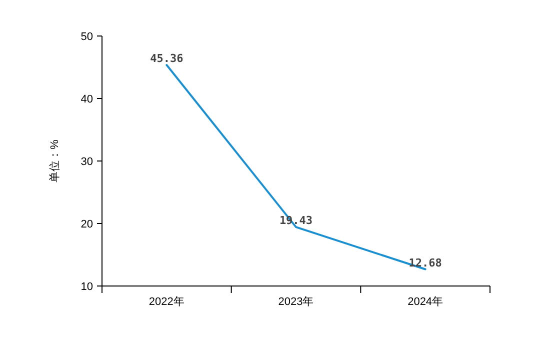 The width and height of the screenshot is (560, 346). I want to click on y-tick-label: 20, so click(86, 224).